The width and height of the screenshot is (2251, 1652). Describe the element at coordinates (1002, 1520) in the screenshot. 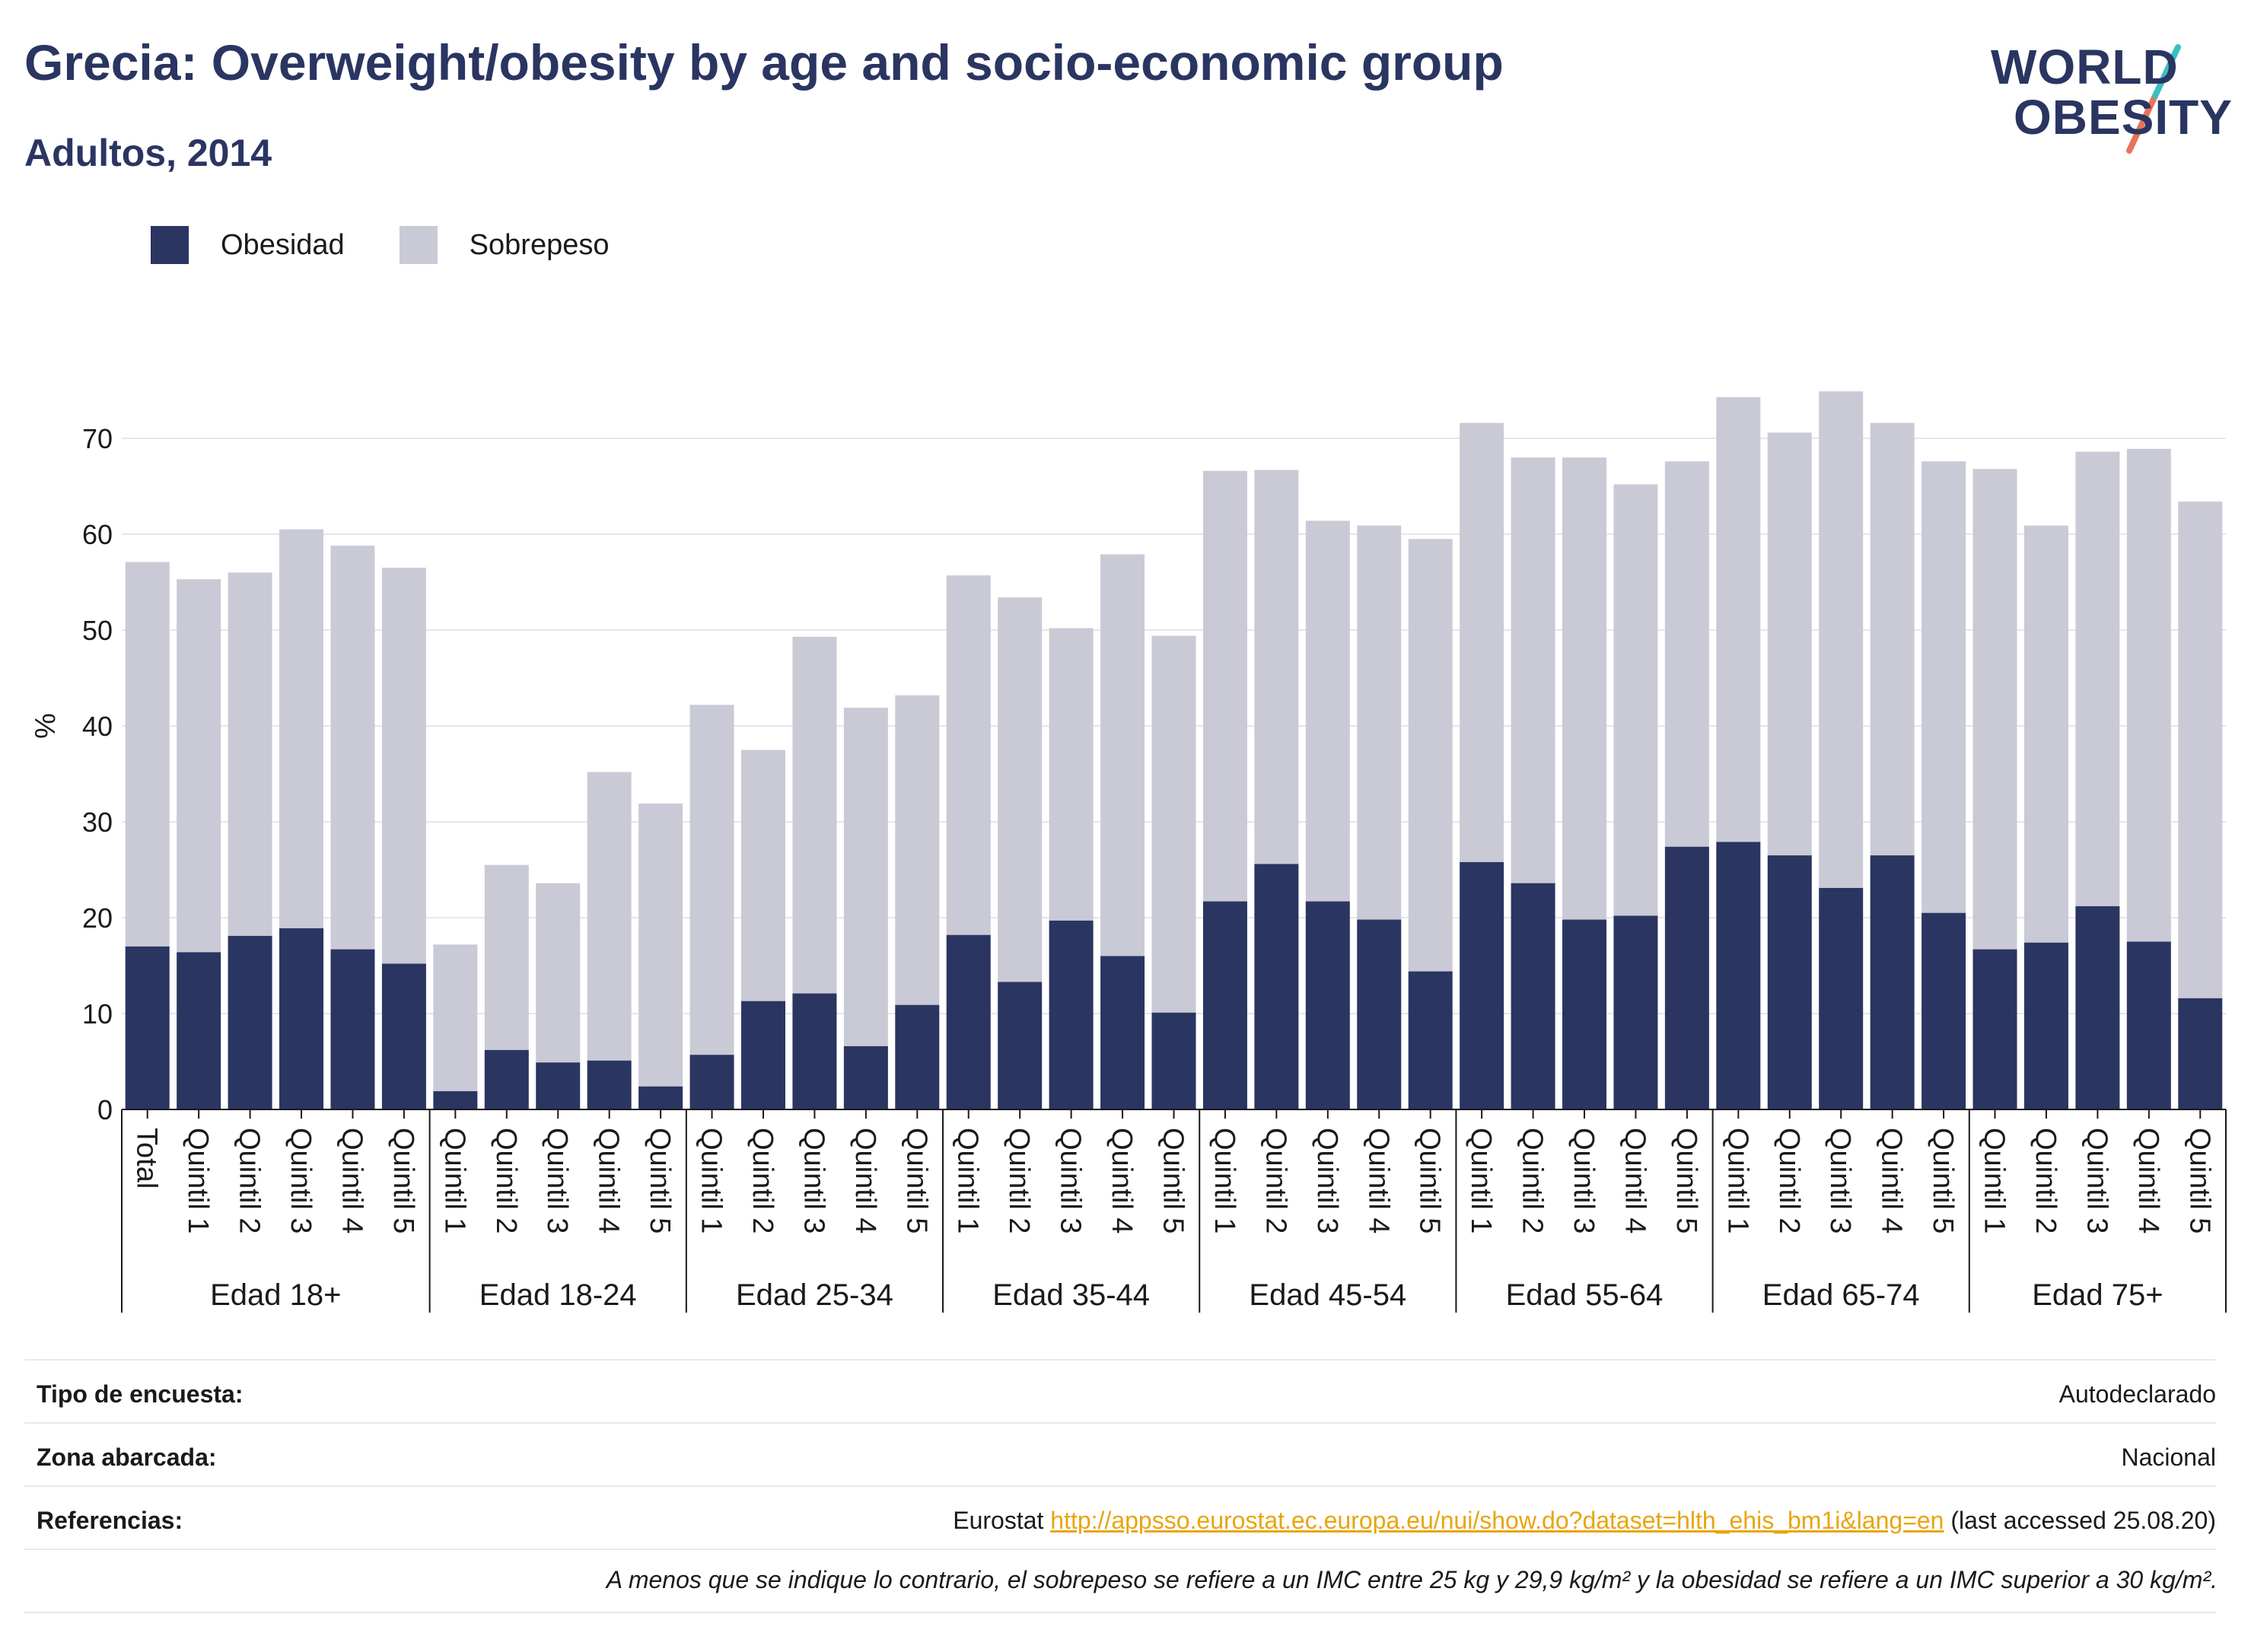

I see `references-prefix: Eurostat` at that location.